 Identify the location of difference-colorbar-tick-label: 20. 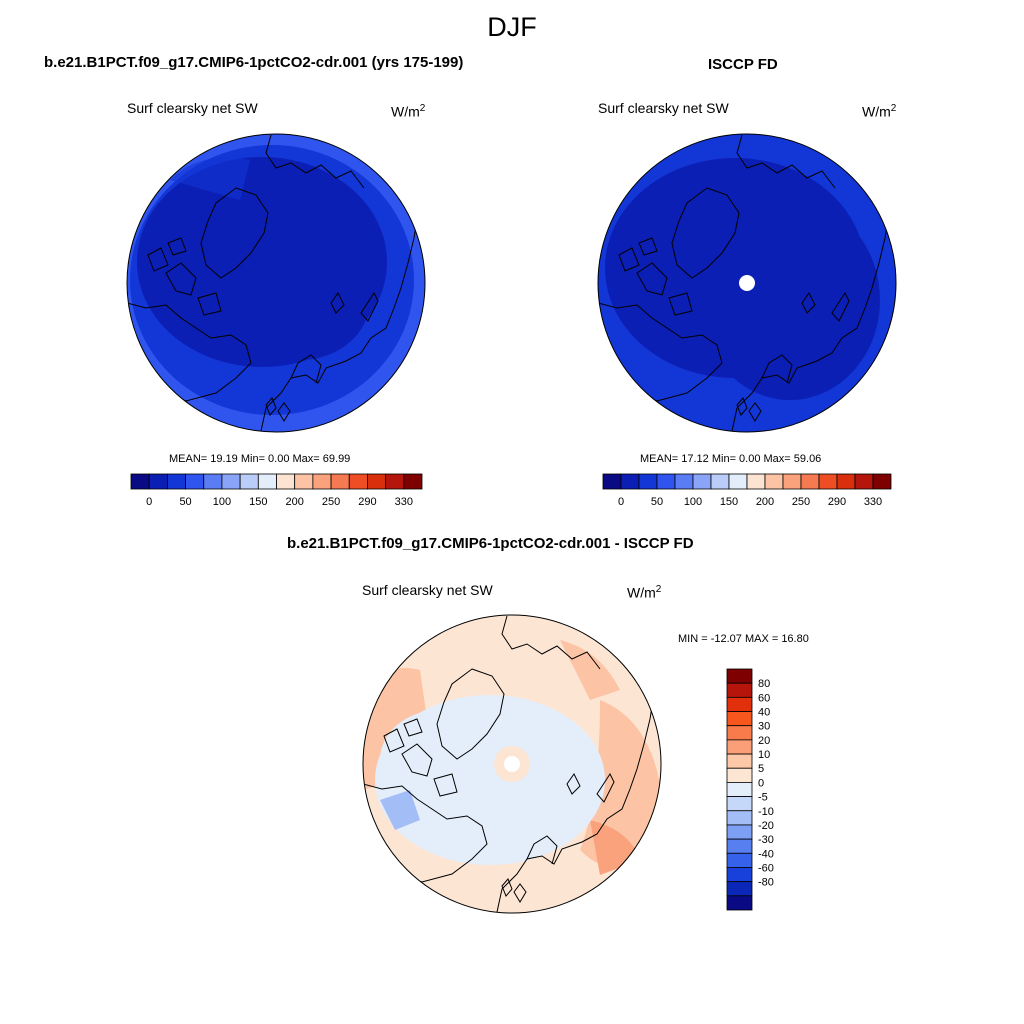
(764, 741).